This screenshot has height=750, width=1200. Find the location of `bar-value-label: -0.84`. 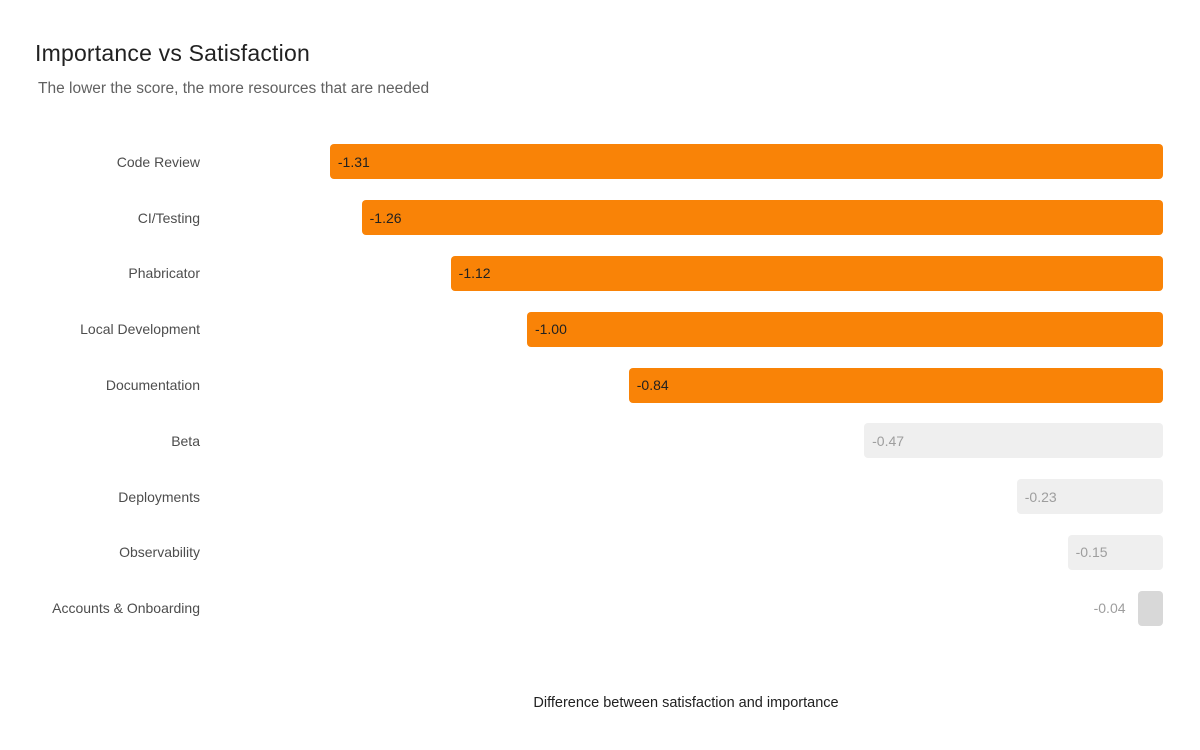

bar-value-label: -0.84 is located at coordinates (652, 385).